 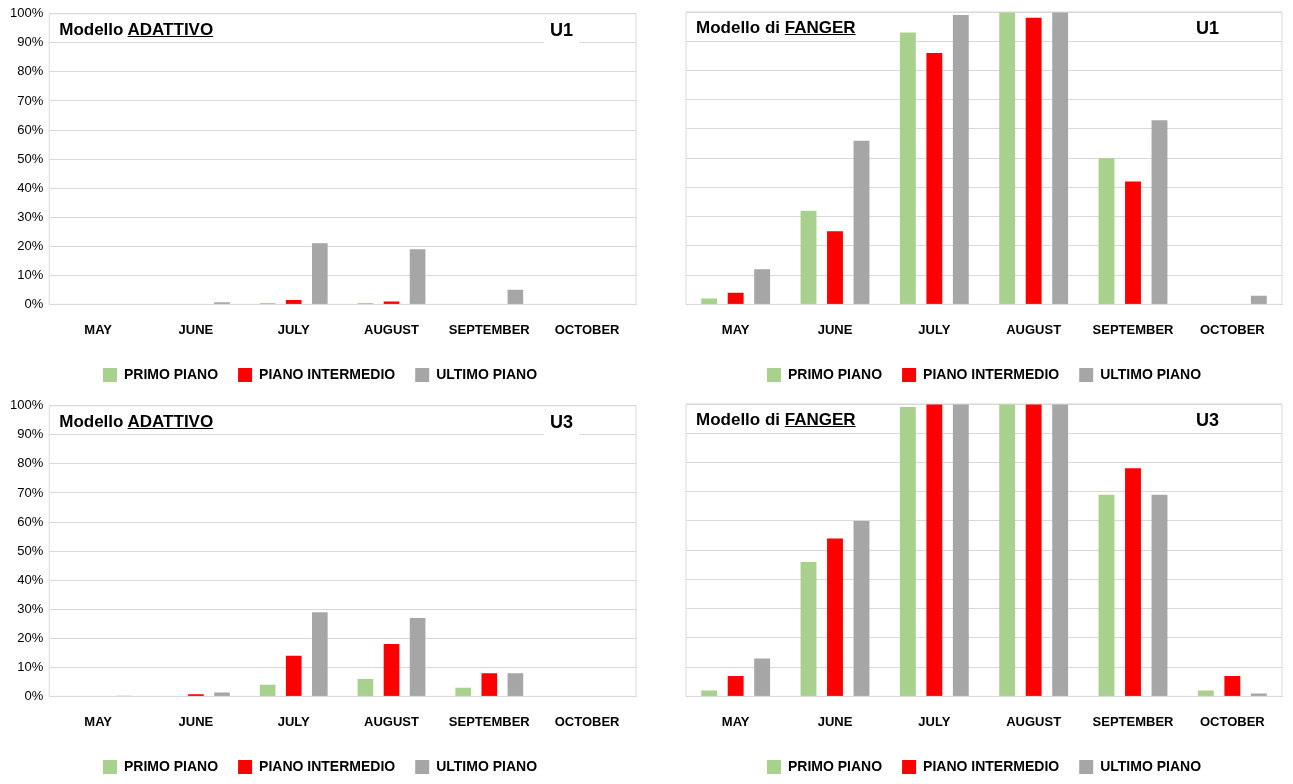 I want to click on y-tick-label: 90%, so click(x=30, y=42).